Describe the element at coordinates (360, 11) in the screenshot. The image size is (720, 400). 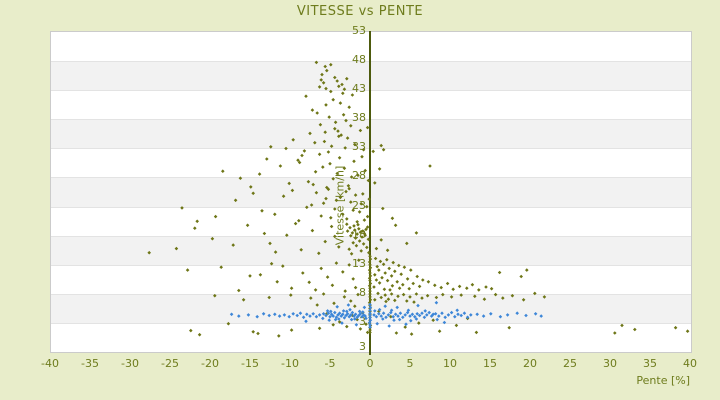
I see `chart-title: VITESSE vs PENTE` at that location.